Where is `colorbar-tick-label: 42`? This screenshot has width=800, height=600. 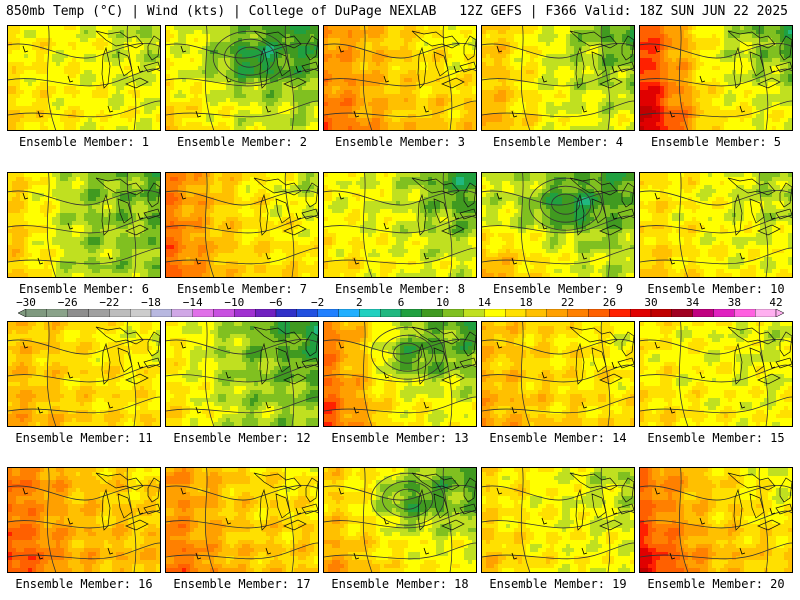
colorbar-tick-label: 42 is located at coordinates (775, 303).